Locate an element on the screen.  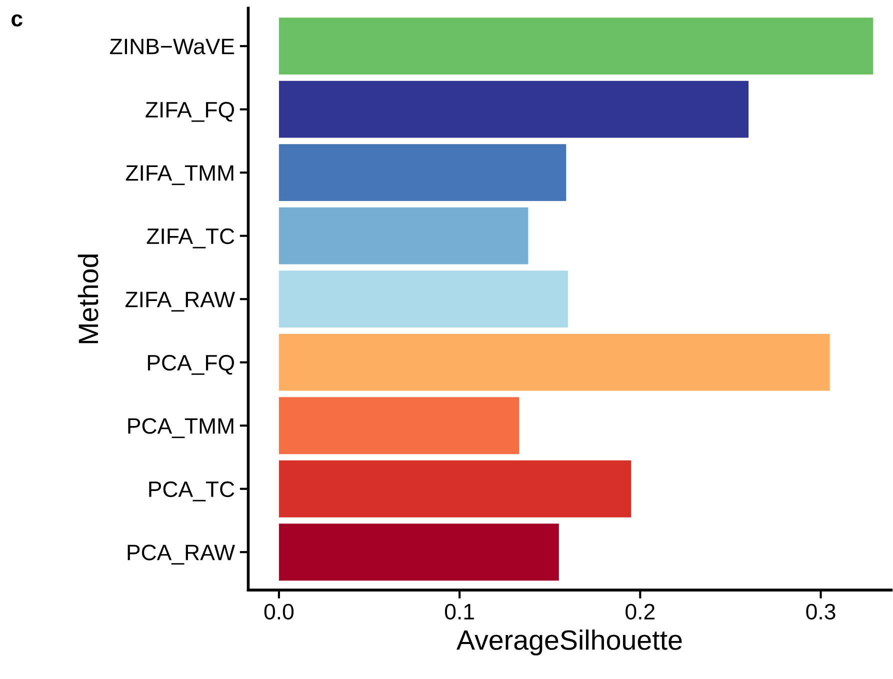
y-tick-label: PCA_TMM is located at coordinates (181, 428).